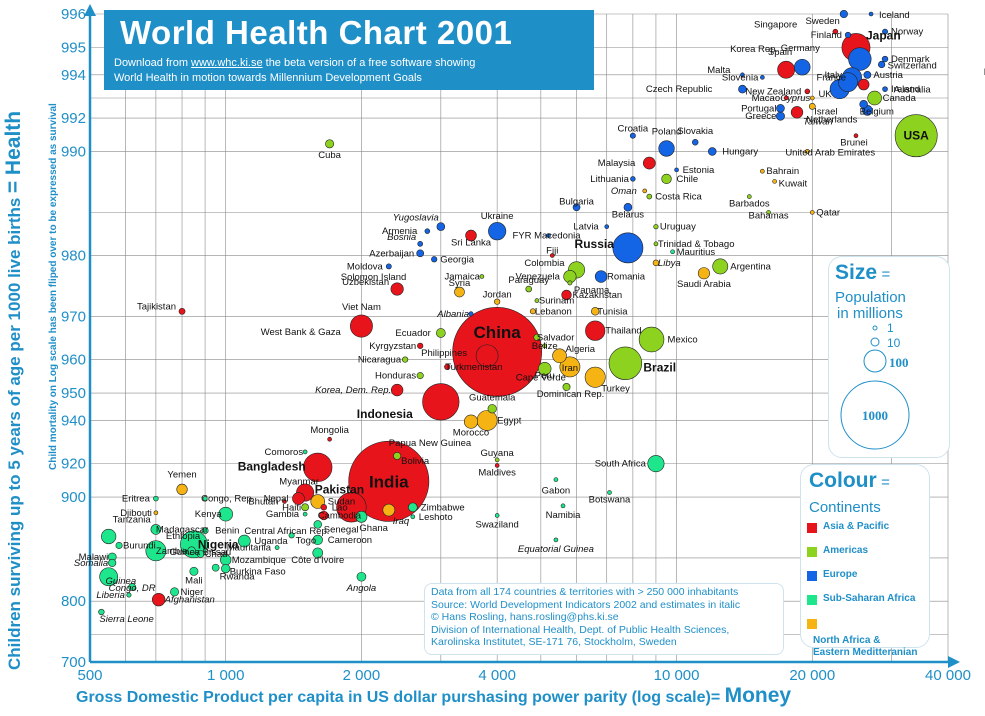 The image size is (985, 716). What do you see at coordinates (793, 183) in the screenshot?
I see `country-label: Kuwait` at bounding box center [793, 183].